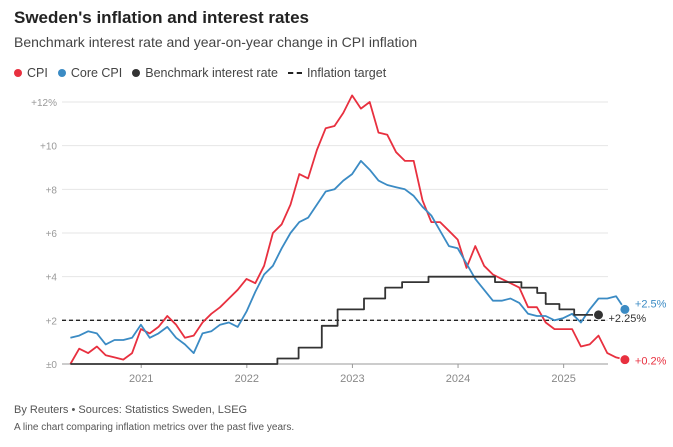 This screenshot has width=673, height=447. What do you see at coordinates (48, 147) in the screenshot?
I see `y-tick-label: +10` at bounding box center [48, 147].